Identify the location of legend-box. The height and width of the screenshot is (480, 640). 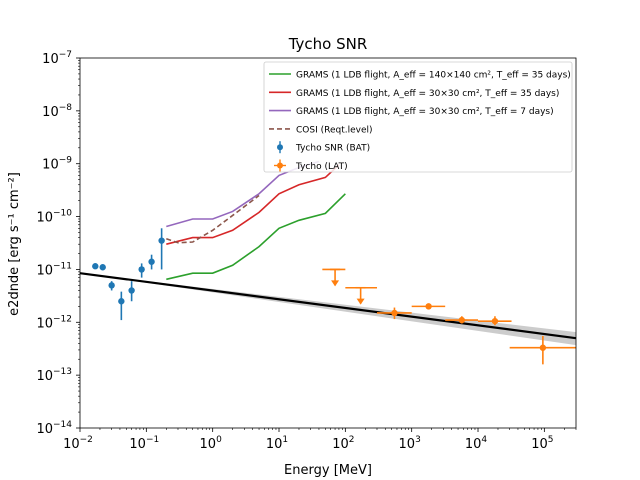
(418, 117).